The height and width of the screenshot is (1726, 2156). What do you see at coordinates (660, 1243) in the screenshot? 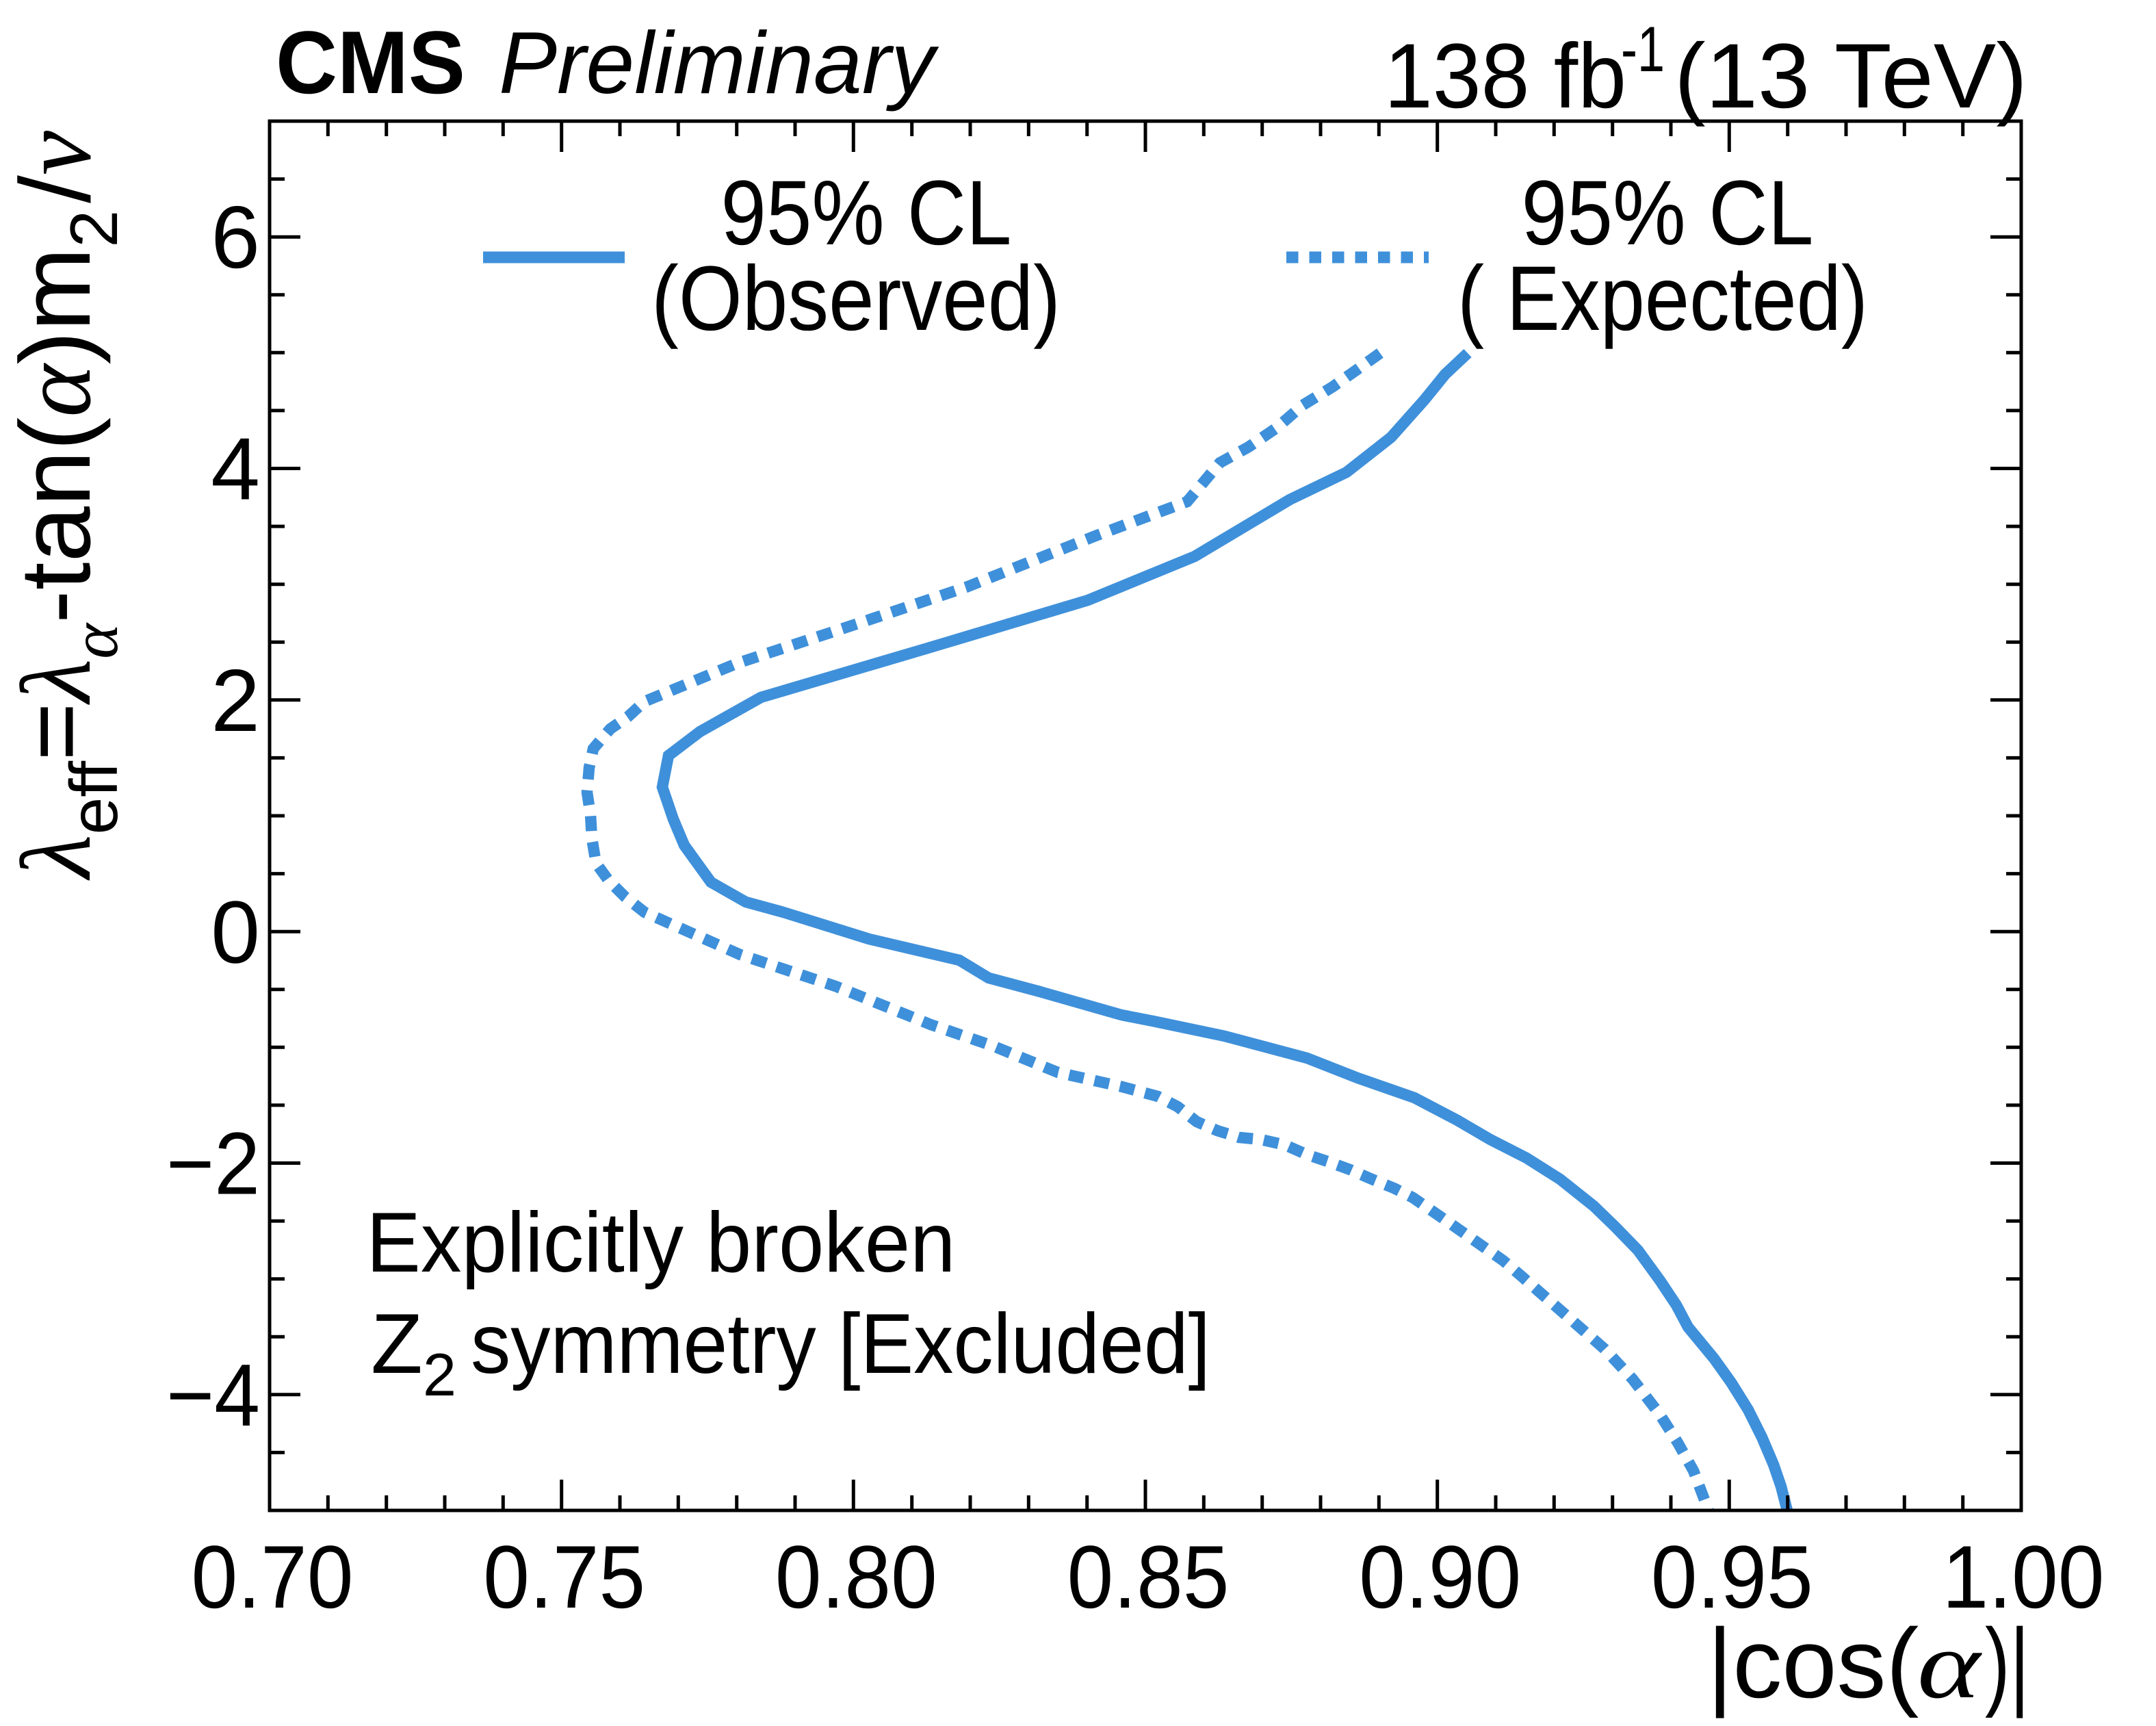
I see `svg-text: Explicitly broken` at bounding box center [660, 1243].